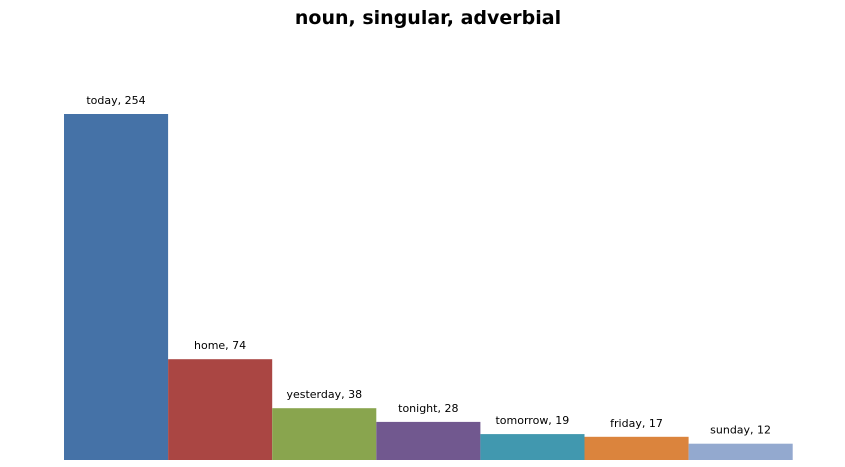  What do you see at coordinates (324, 394) in the screenshot?
I see `data-label-yesterday: yesterday, 38` at bounding box center [324, 394].